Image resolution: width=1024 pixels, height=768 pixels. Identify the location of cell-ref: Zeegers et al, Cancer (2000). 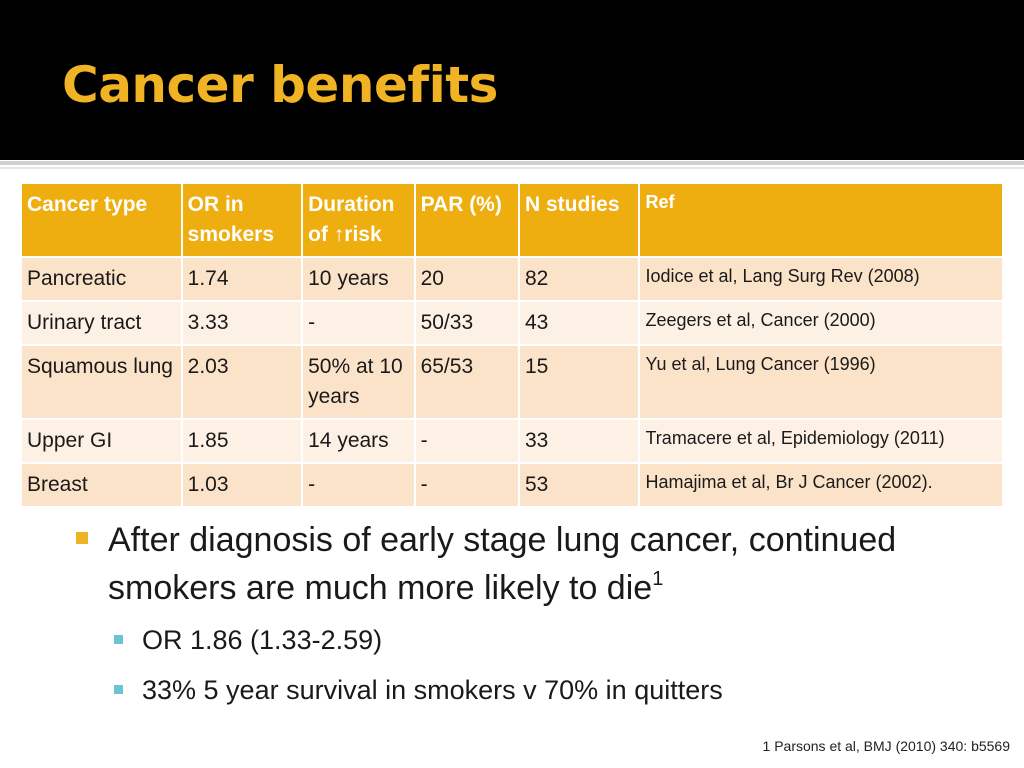
(821, 323).